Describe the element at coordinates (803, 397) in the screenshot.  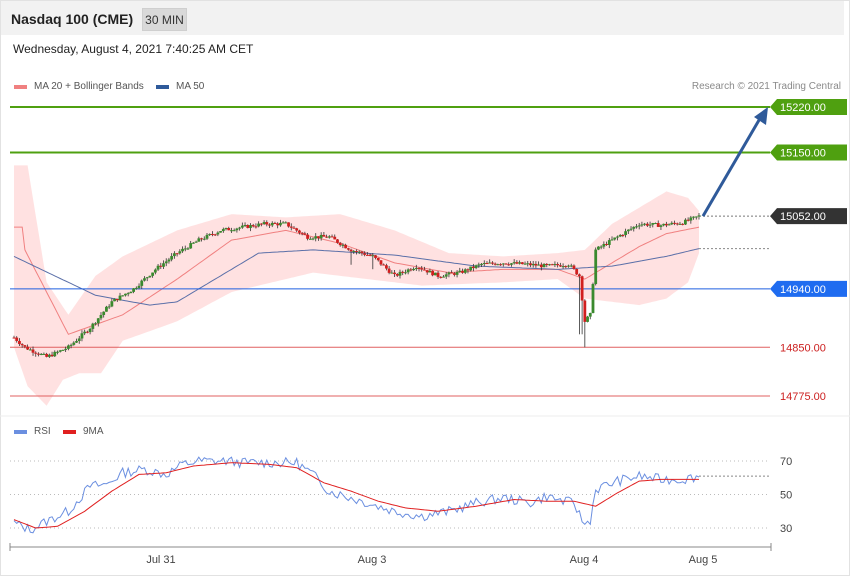
I see `support-2-label: 14775.00` at that location.